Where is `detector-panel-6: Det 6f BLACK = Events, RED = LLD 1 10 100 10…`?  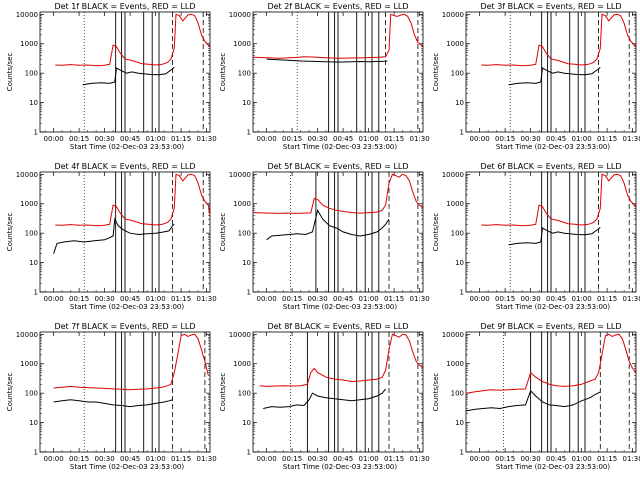
detector-panel-6: Det 6f BLACK = Events, RED = LLD 1 10 100 10… is located at coordinates (536, 236).